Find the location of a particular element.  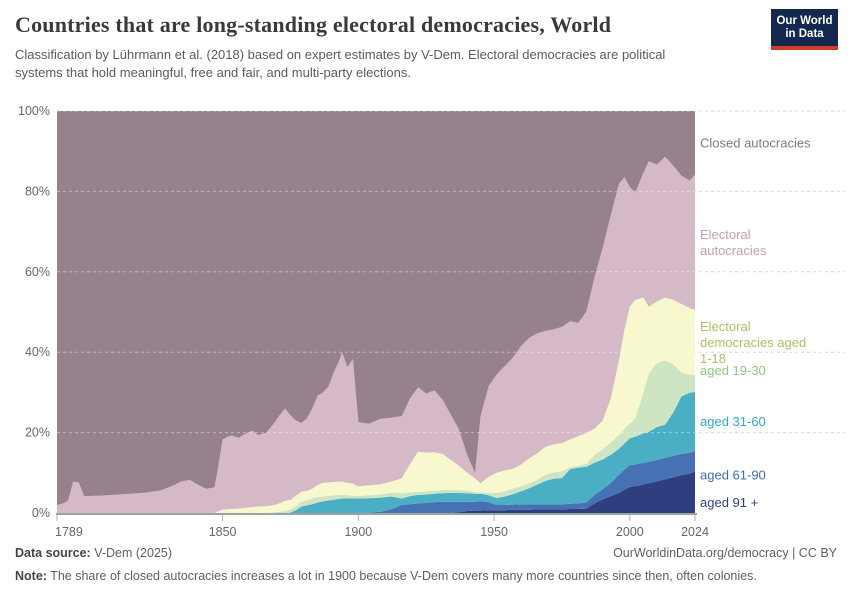

legend-label-aged-91-plus: aged 91 + is located at coordinates (729, 502).